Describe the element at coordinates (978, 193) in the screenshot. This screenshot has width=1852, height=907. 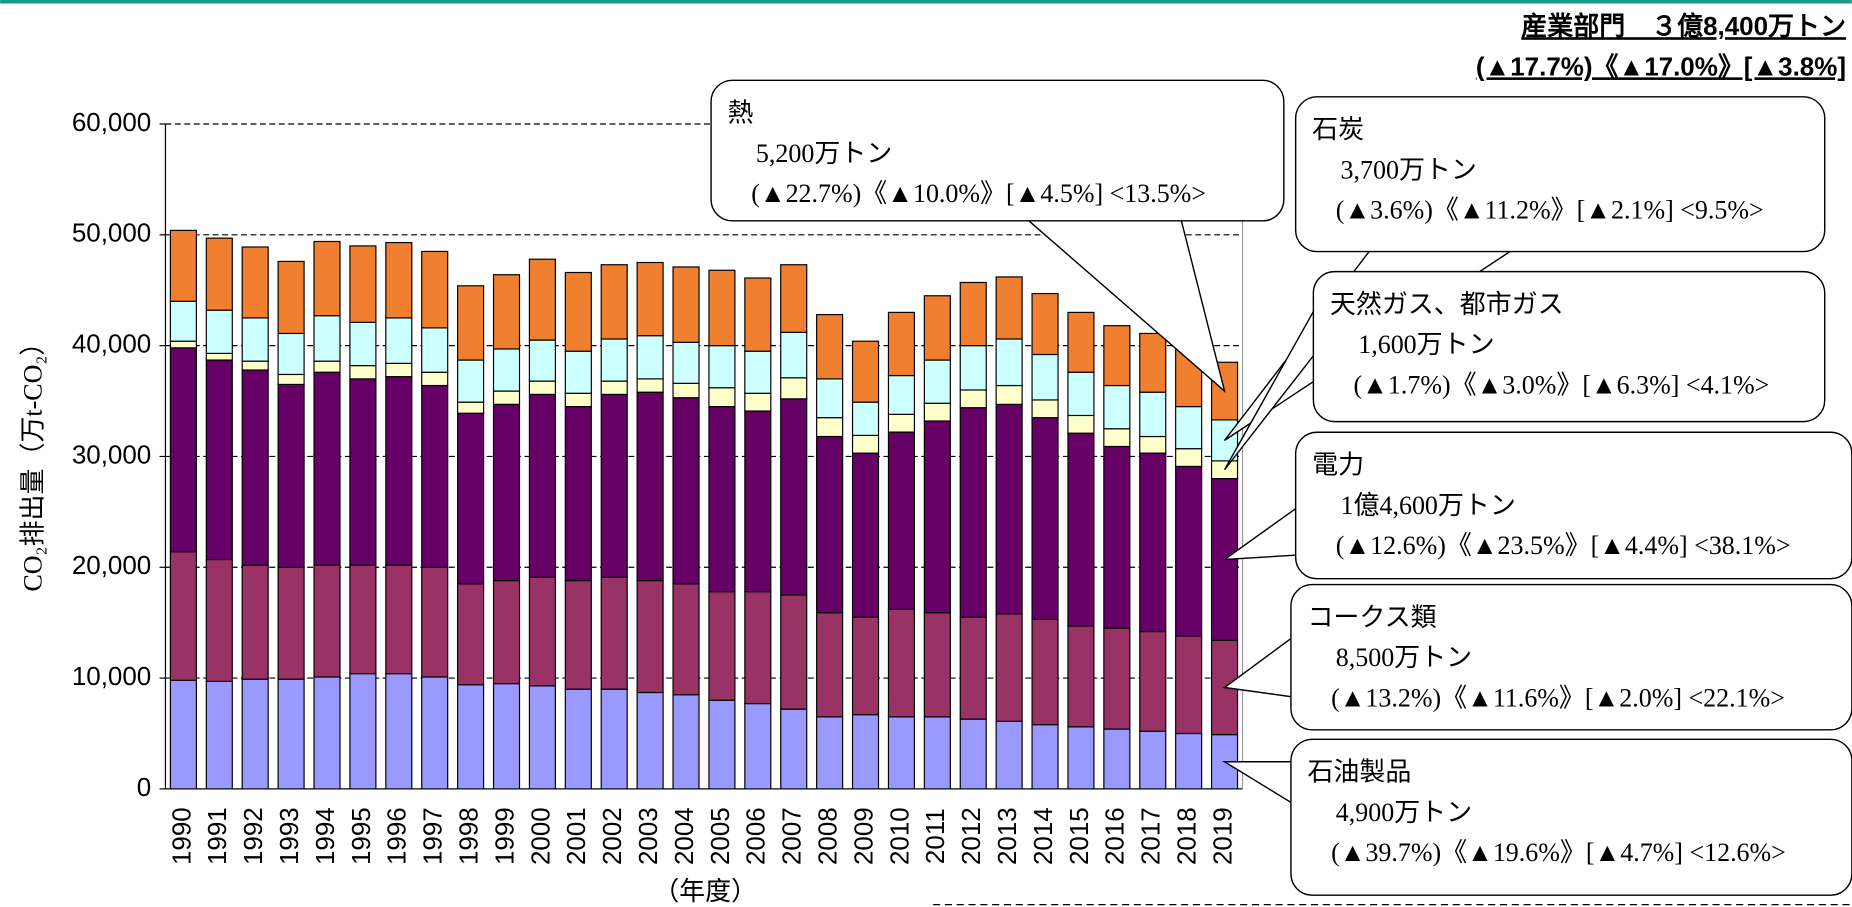
I see `callout-change: (▲22.7%)《▲10.0%》[▲4.5%] <13.5%>` at that location.